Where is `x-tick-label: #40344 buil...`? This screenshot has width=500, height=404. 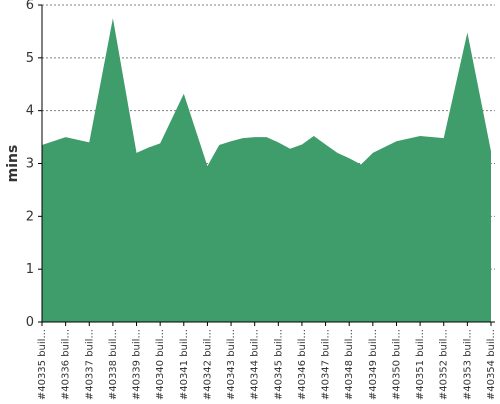 x-tick-label: #40344 buil... is located at coordinates (255, 364).